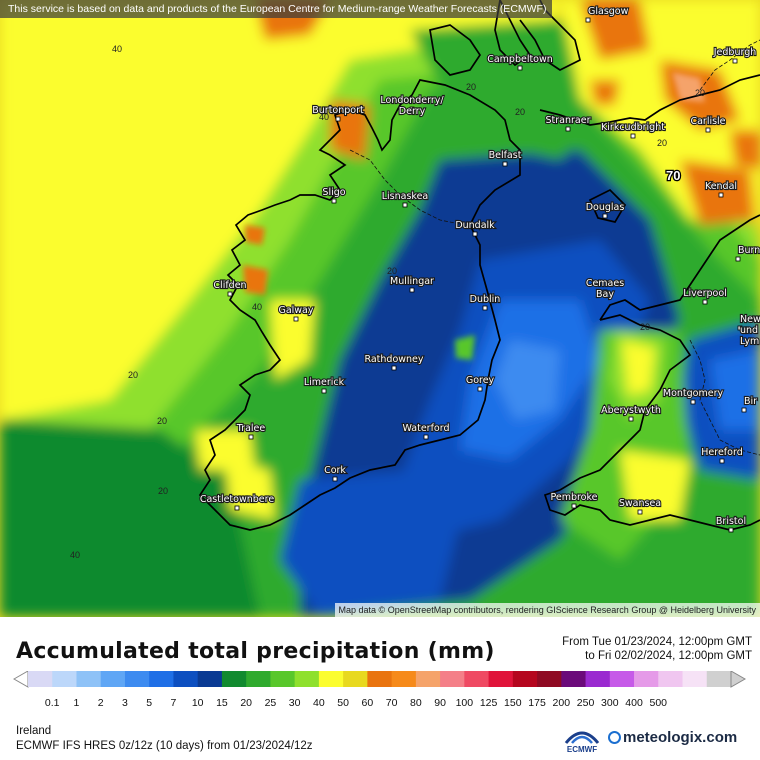 This screenshot has width=760, height=760. I want to click on legend-tick-label: 30, so click(295, 703).